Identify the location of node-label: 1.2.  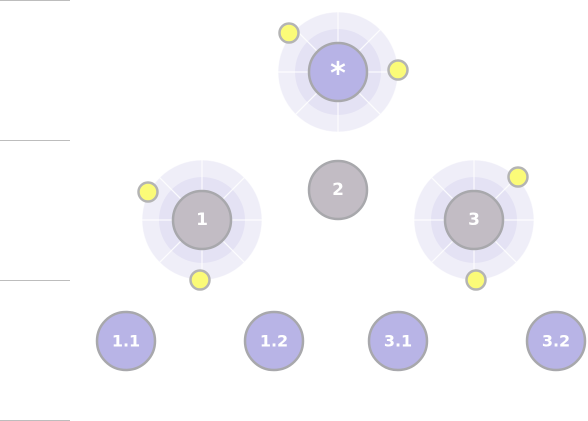
(274, 341).